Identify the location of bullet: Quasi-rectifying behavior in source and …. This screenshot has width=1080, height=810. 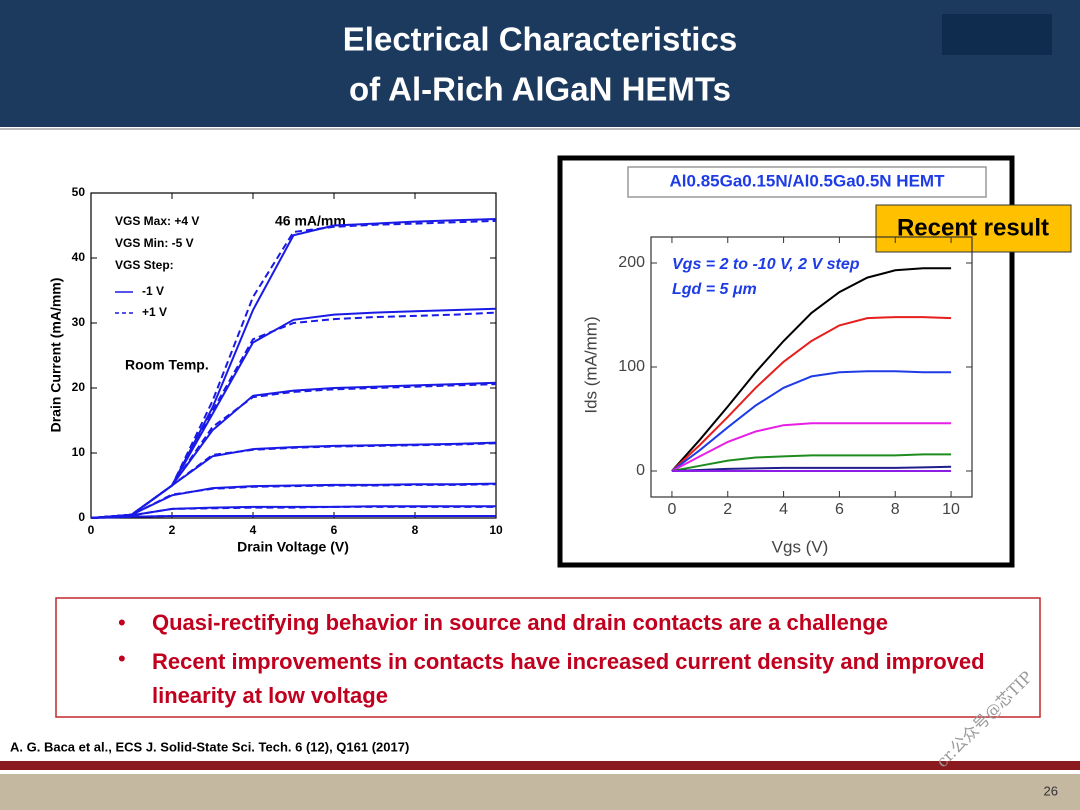
(520, 622).